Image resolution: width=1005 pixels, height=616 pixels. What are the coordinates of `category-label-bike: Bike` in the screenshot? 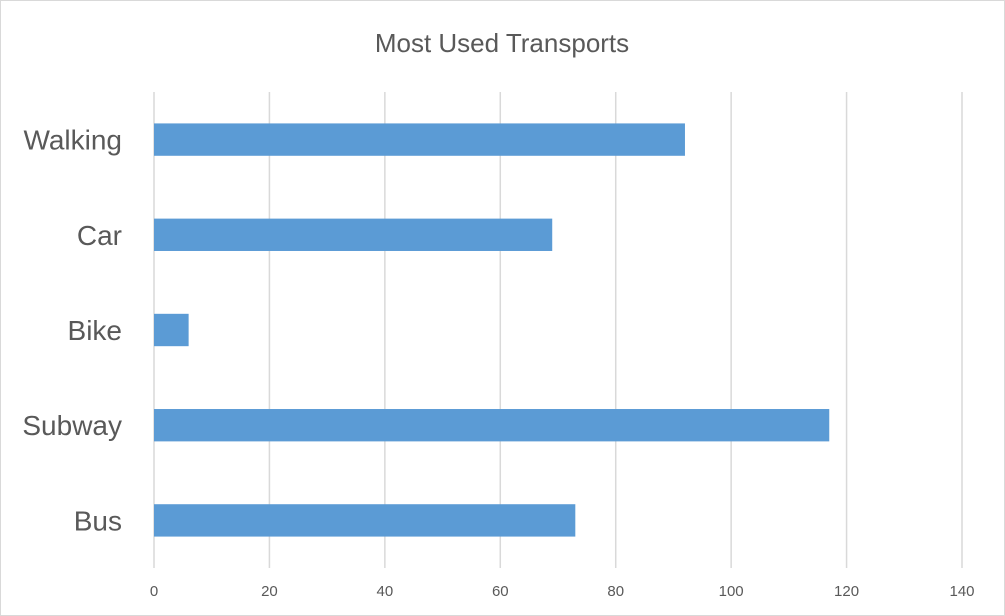 It's located at (95, 330).